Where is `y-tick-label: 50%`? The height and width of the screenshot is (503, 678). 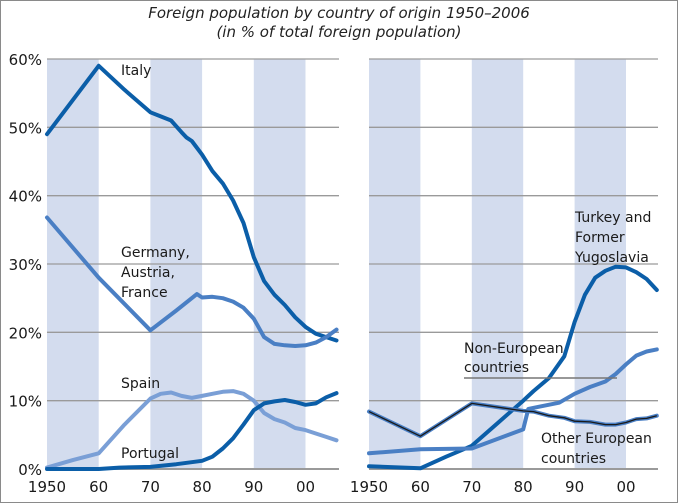
y-tick-label: 50% is located at coordinates (25, 128).